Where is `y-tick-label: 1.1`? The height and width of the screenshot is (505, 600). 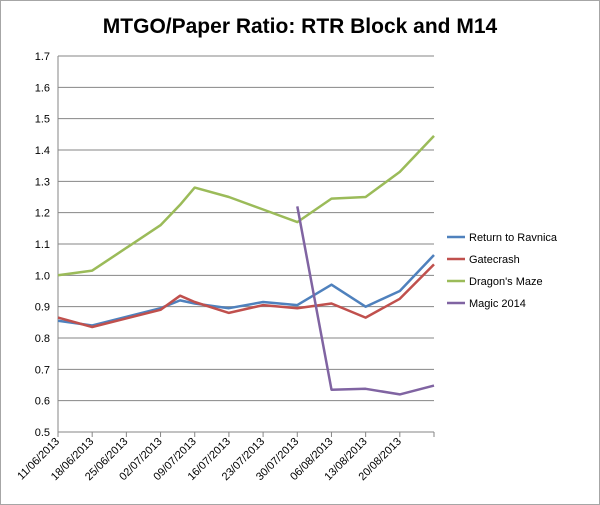
y-tick-label: 1.1 is located at coordinates (42, 245).